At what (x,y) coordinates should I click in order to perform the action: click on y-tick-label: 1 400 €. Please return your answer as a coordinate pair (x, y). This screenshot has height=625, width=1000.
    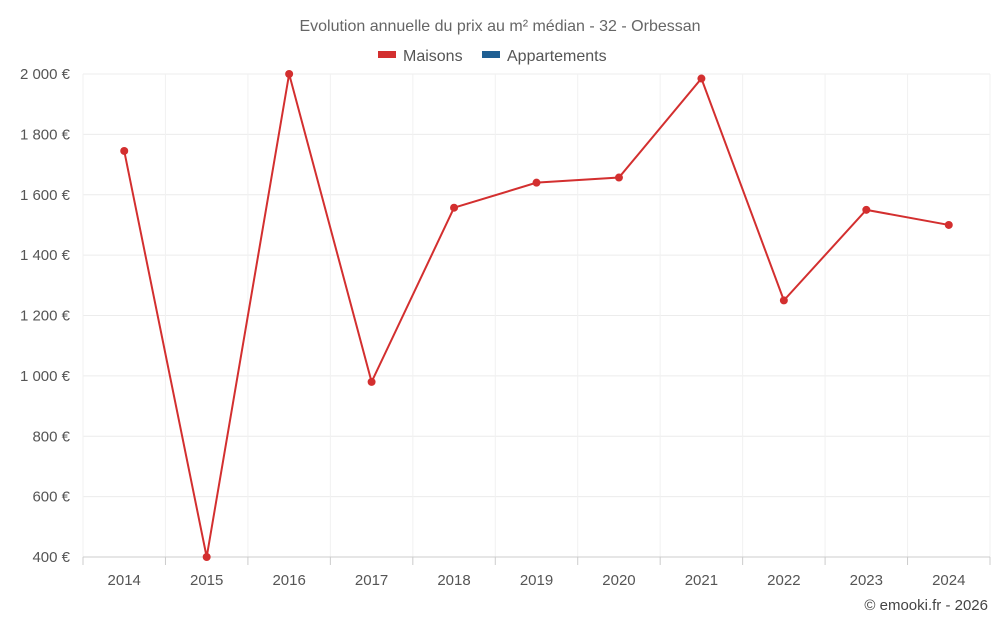
    Looking at the image, I should click on (45, 255).